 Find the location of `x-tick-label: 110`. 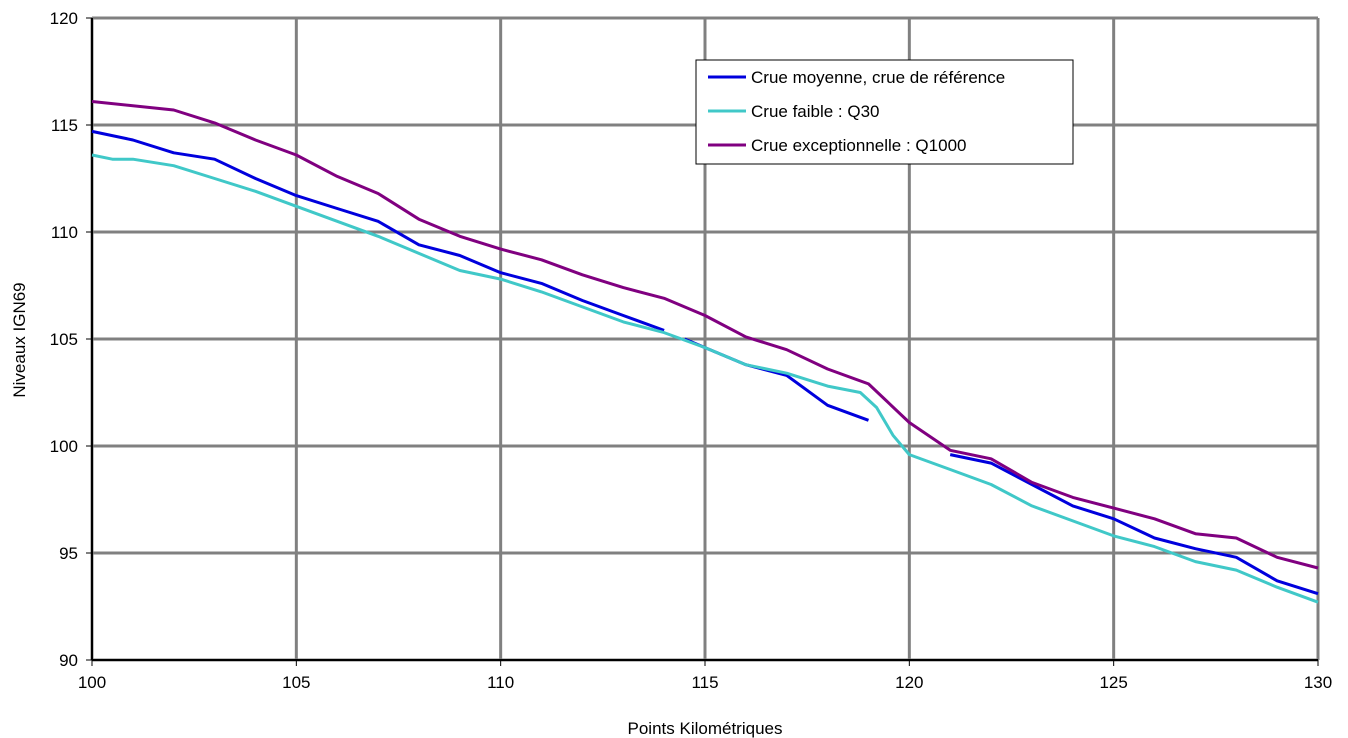

x-tick-label: 110 is located at coordinates (500, 682).